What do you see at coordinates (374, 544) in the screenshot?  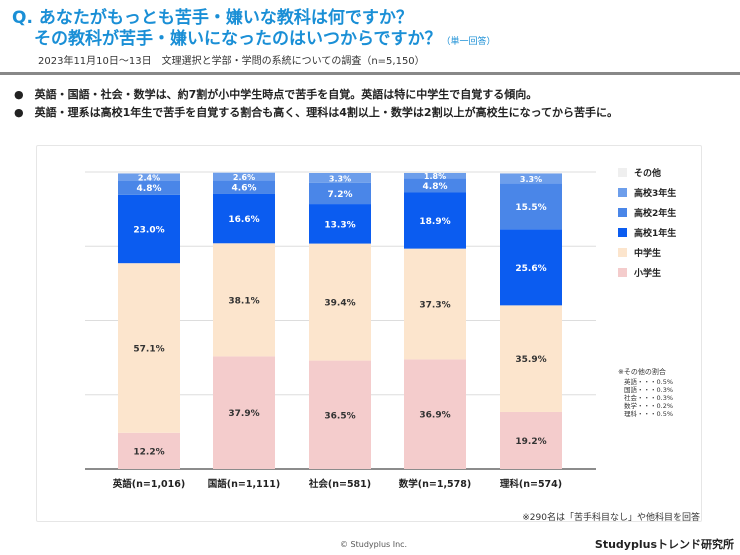 I see `copyright: © Studyplus Inc.` at bounding box center [374, 544].